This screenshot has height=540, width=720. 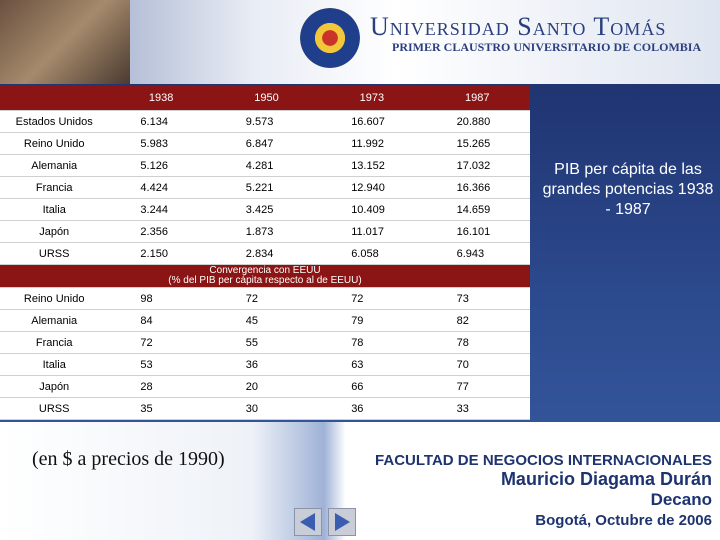 I want to click on row-label: Japón, so click(x=54, y=386).